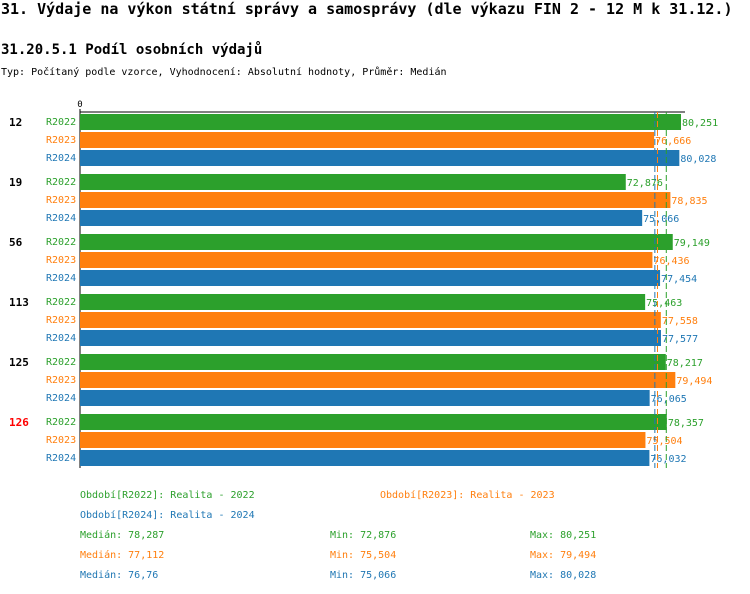 The height and width of the screenshot is (594, 750). Describe the element at coordinates (694, 381) in the screenshot. I see `bar-value-label: 79,494` at that location.